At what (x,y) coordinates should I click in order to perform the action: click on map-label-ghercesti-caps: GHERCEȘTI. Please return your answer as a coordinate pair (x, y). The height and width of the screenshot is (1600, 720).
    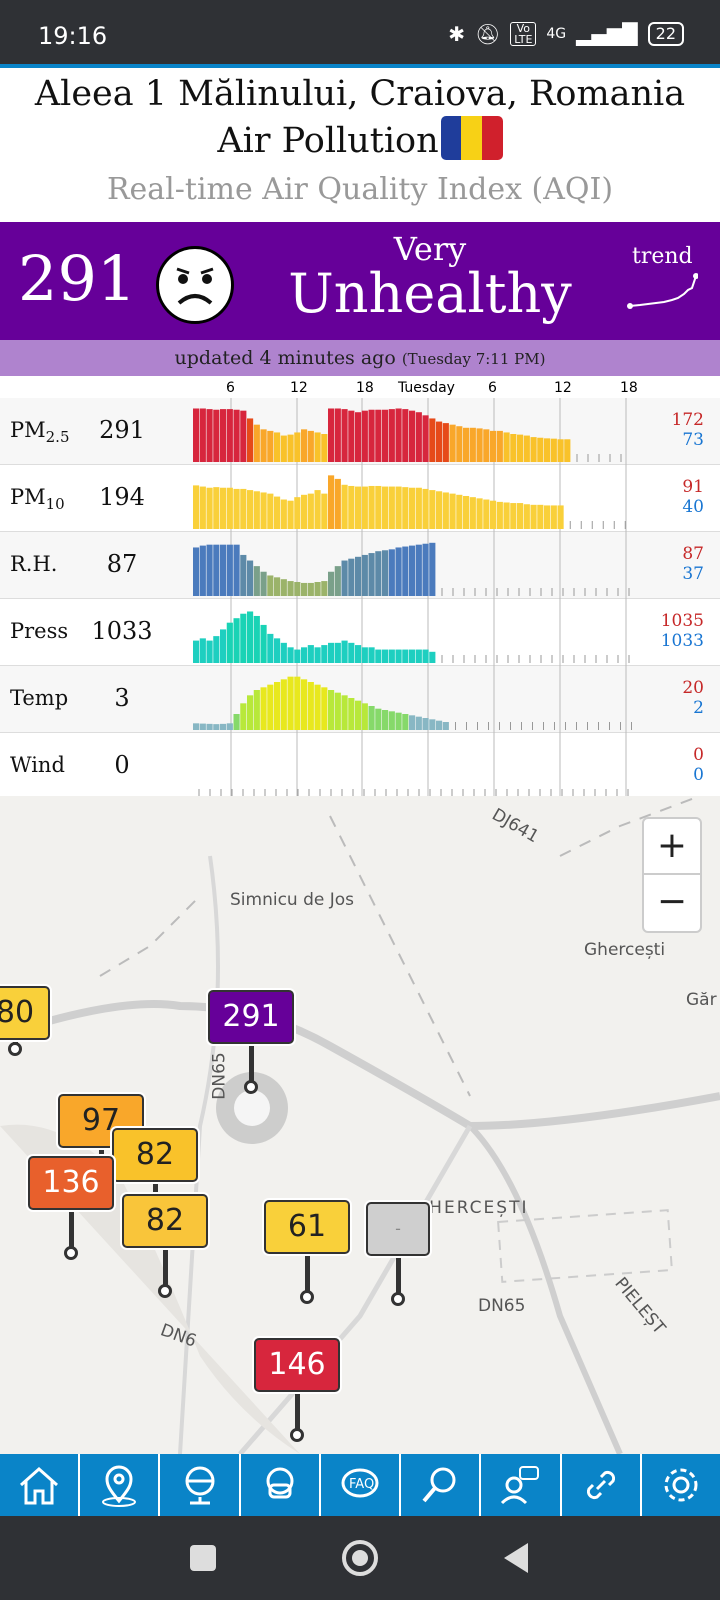
    Looking at the image, I should click on (471, 1208).